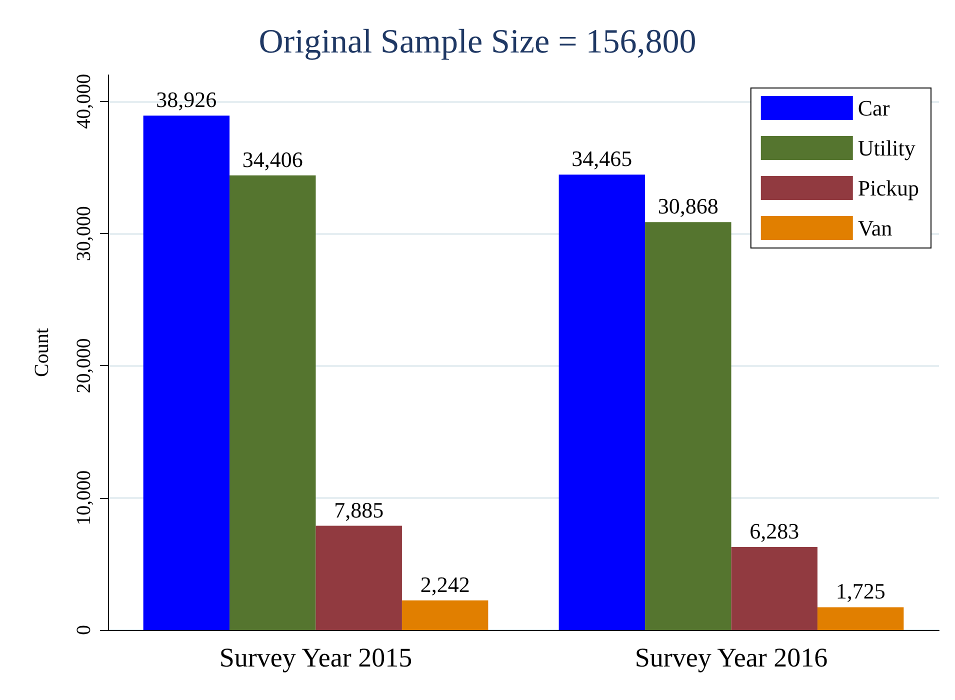 The width and height of the screenshot is (955, 700). Describe the element at coordinates (861, 591) in the screenshot. I see `data-label: 1,725` at that location.